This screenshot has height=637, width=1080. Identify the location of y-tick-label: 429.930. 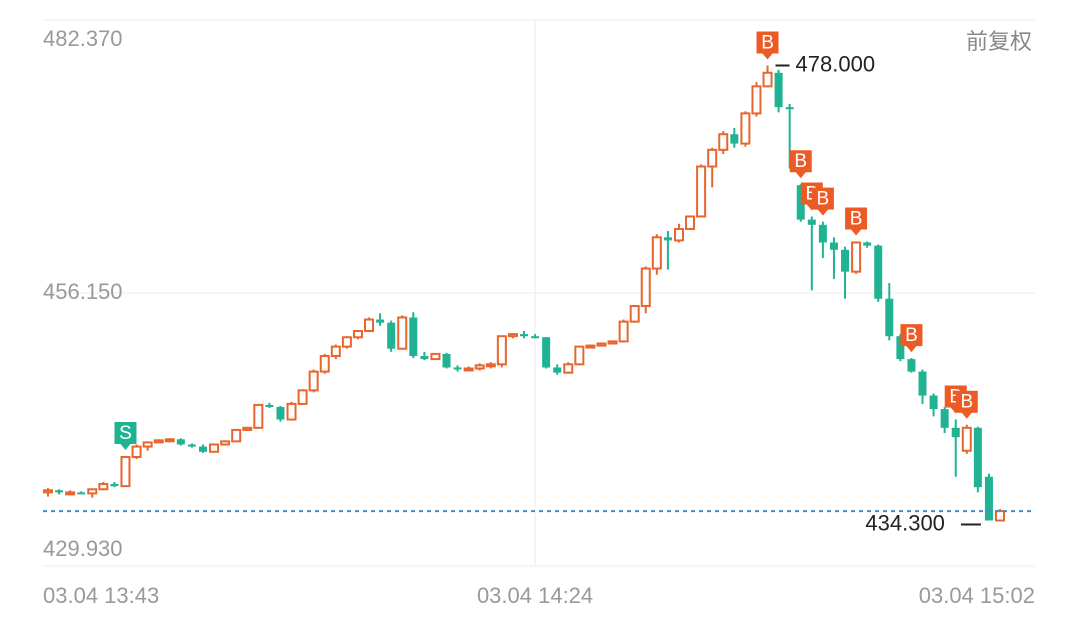
(83, 548).